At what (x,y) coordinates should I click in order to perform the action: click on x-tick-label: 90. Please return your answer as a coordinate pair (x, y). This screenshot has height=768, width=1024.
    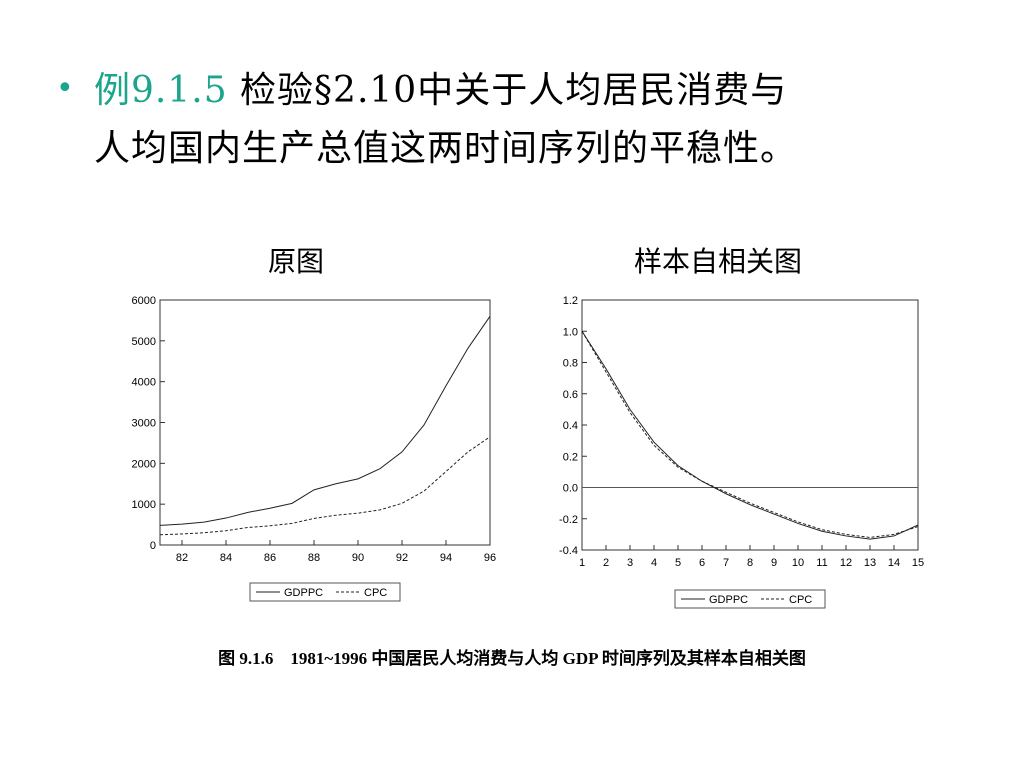
    Looking at the image, I should click on (358, 558).